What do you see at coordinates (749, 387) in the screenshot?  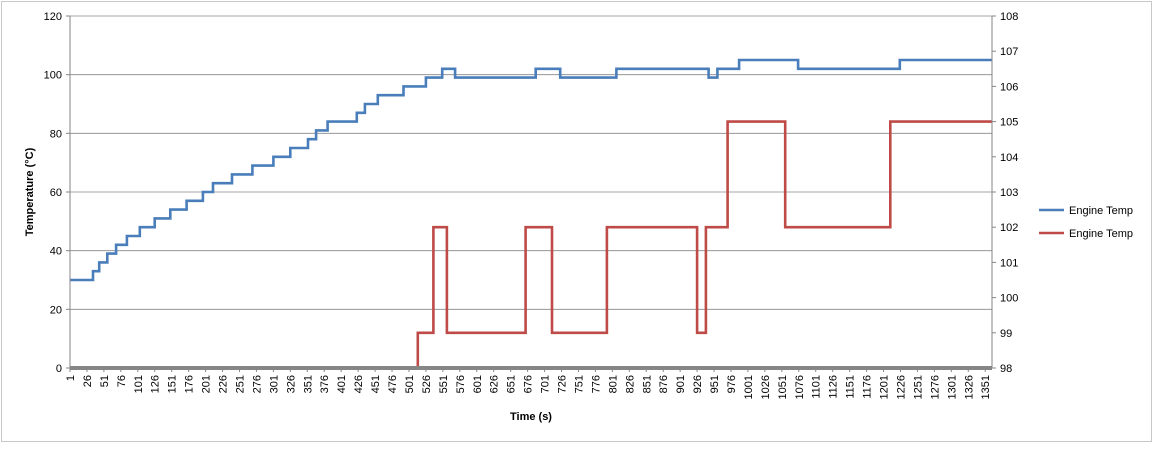 I see `x-tick-label: 1001` at bounding box center [749, 387].